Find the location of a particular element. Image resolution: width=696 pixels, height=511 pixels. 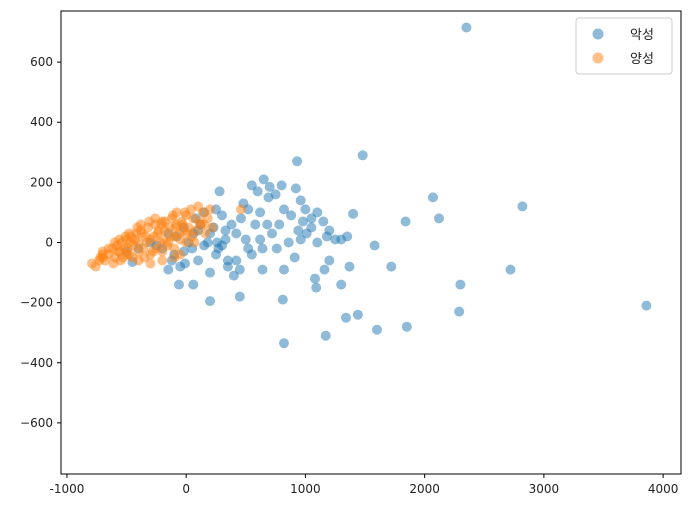

legend-label: 양성 is located at coordinates (642, 59).